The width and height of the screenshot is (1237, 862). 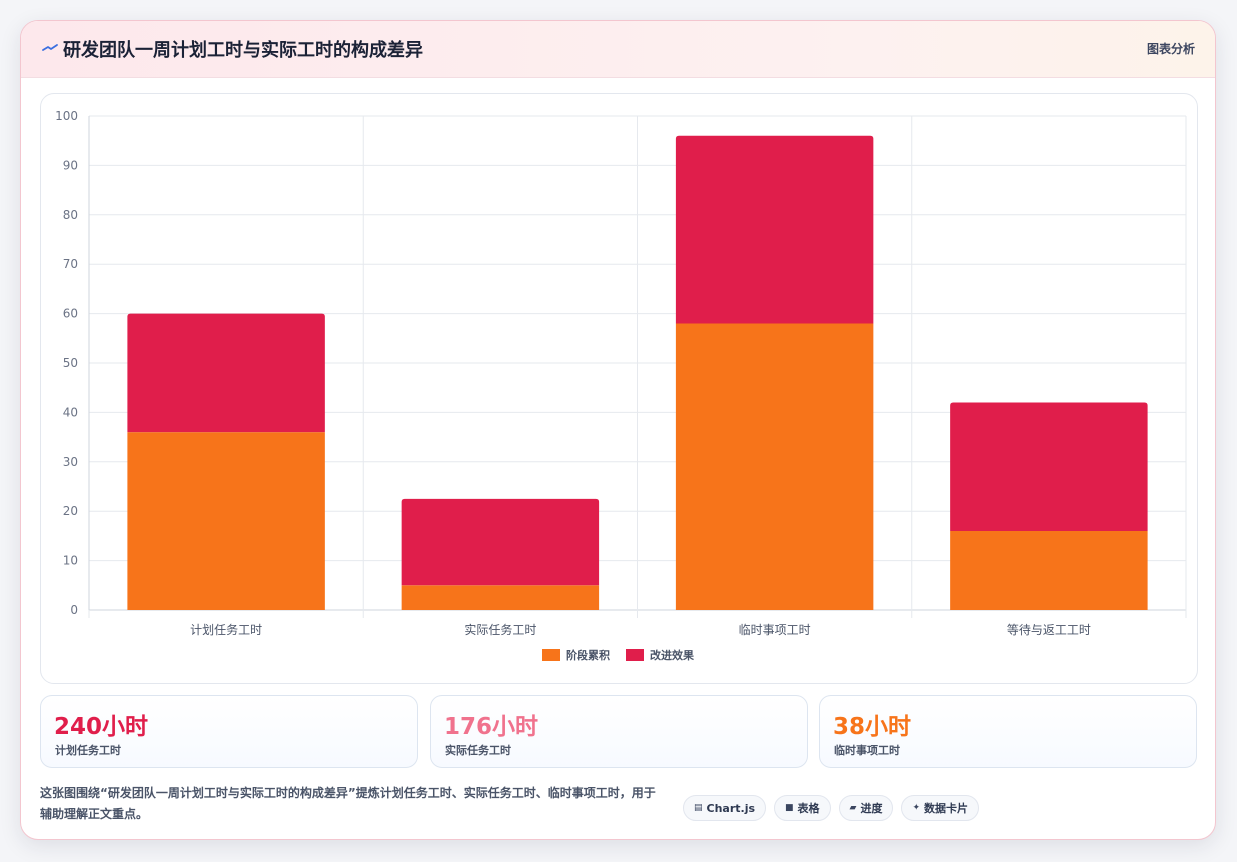 I want to click on x-tick-label: 等待与返工工时, so click(x=1049, y=630).